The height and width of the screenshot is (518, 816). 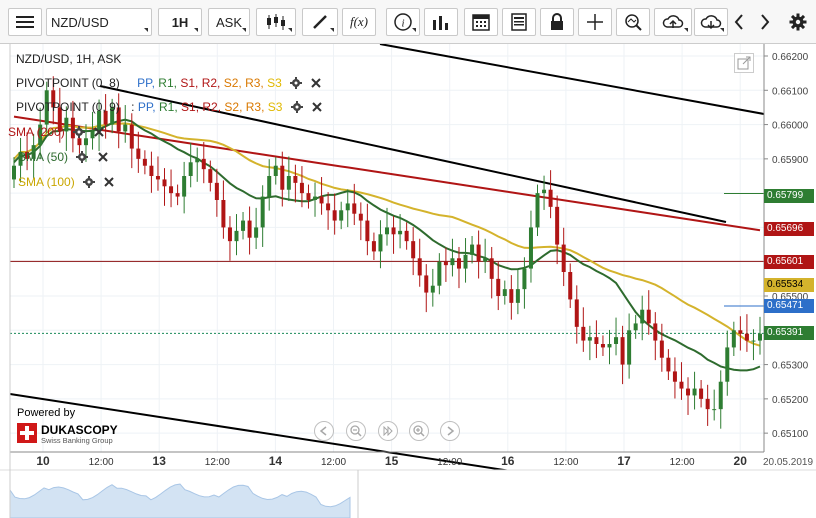 I want to click on legend-sma-50: SMA (50), so click(x=63, y=157).